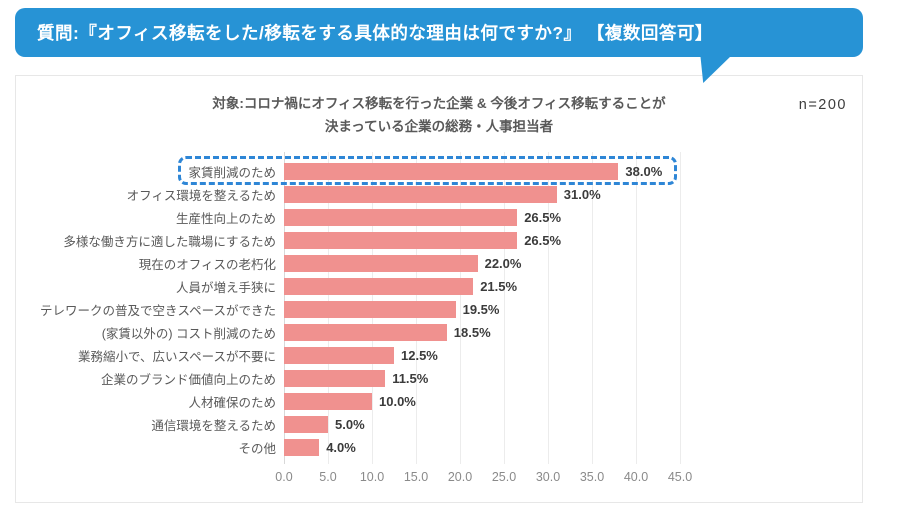  Describe the element at coordinates (419, 355) in the screenshot. I see `bar-value: 12.5%` at that location.